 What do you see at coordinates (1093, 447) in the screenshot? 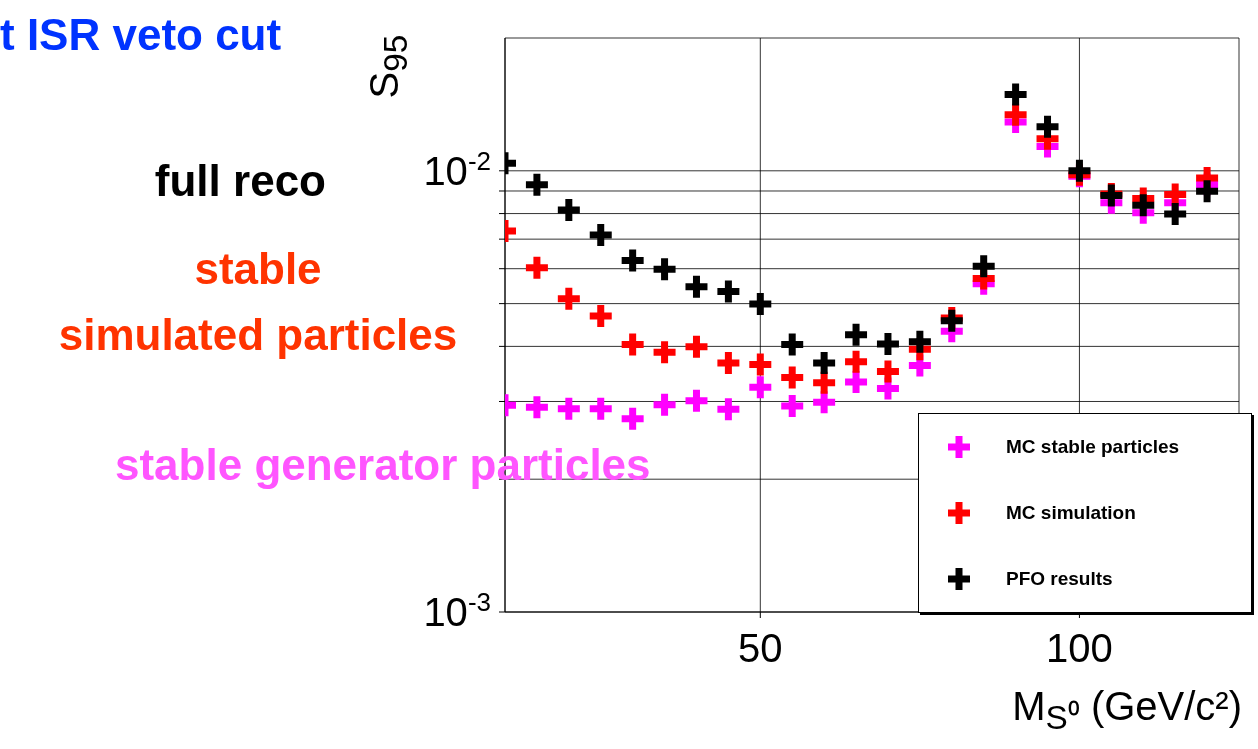
I see `legend-label: MC stable particles` at bounding box center [1093, 447].